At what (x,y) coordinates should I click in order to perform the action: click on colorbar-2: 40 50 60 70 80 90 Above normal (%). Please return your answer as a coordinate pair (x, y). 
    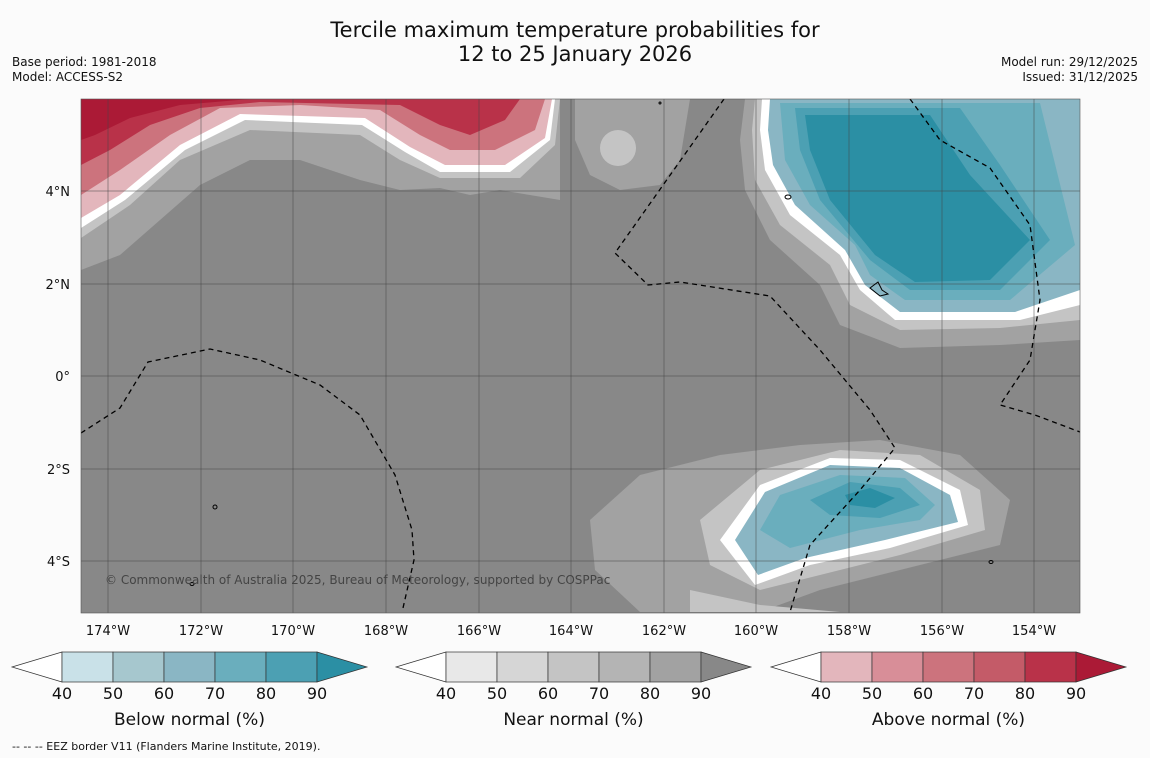
    Looking at the image, I should click on (948, 690).